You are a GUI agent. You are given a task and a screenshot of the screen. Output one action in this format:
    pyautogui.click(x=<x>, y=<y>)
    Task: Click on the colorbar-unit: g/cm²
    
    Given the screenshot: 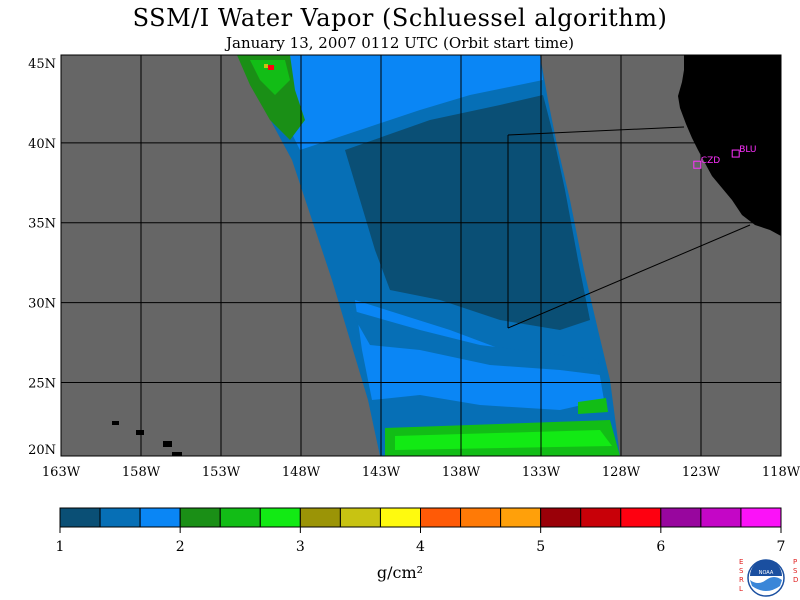 What is the action you would take?
    pyautogui.click(x=400, y=572)
    